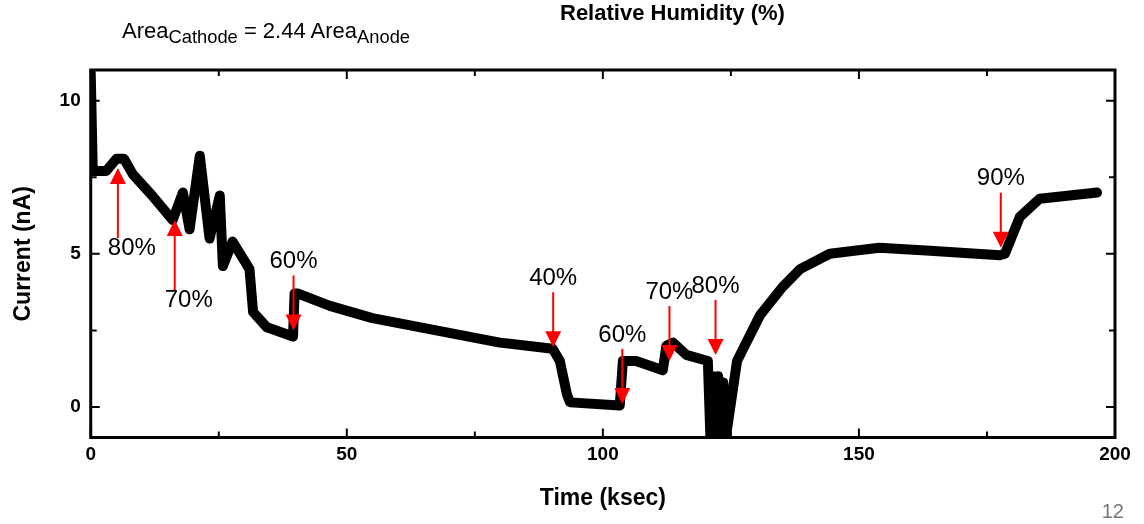  I want to click on text: 12, so click(1112, 511).